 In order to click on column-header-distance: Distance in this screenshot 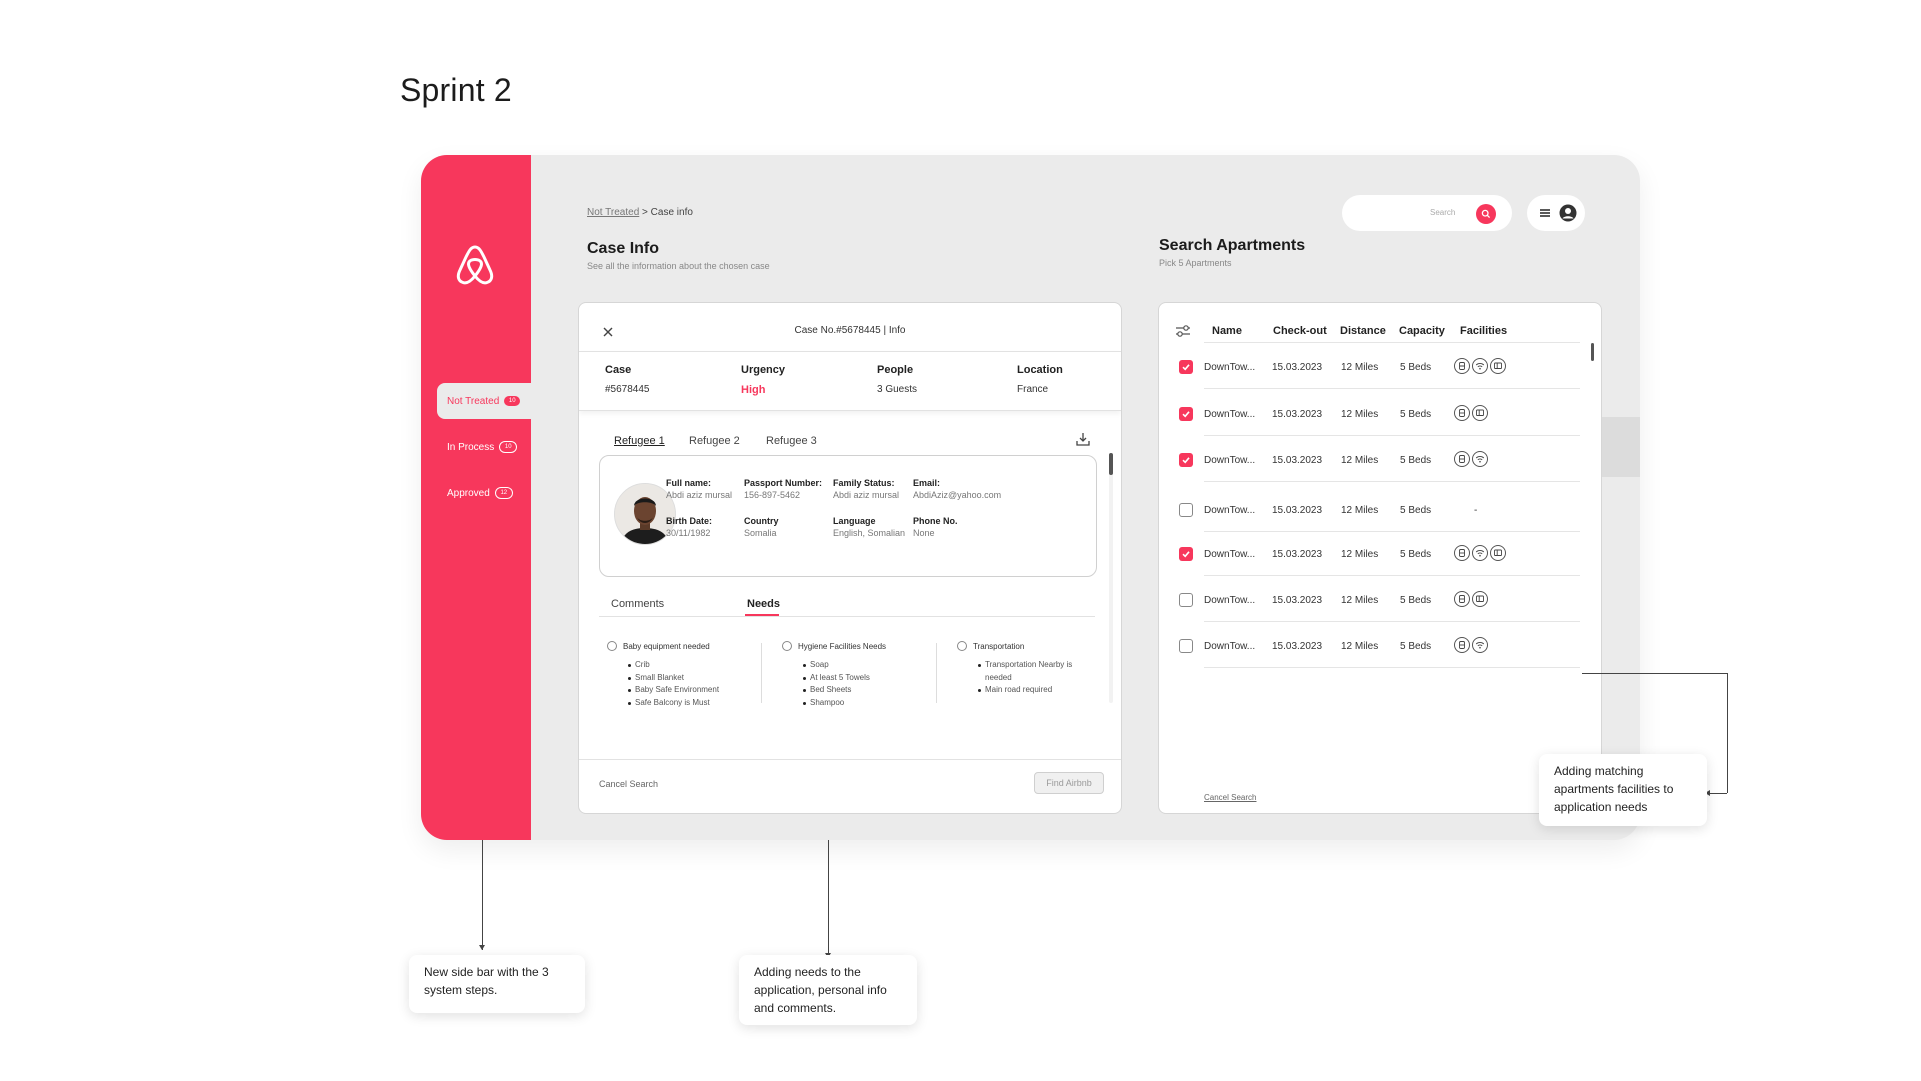, I will do `click(1363, 331)`.